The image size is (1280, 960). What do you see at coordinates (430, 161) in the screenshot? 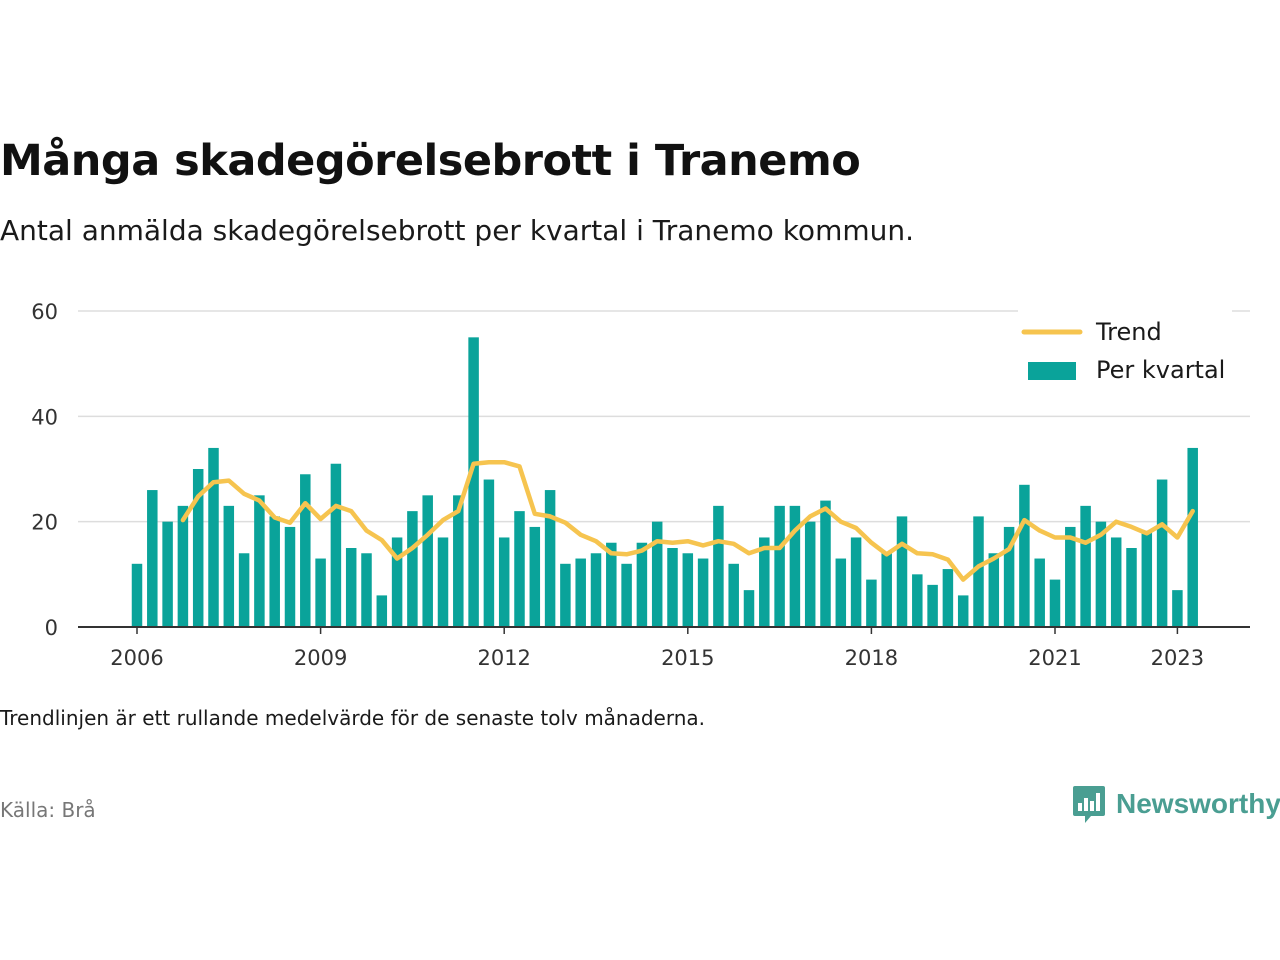
I see `chart-title: Många skadegörelsebrott i Tranemo` at bounding box center [430, 161].